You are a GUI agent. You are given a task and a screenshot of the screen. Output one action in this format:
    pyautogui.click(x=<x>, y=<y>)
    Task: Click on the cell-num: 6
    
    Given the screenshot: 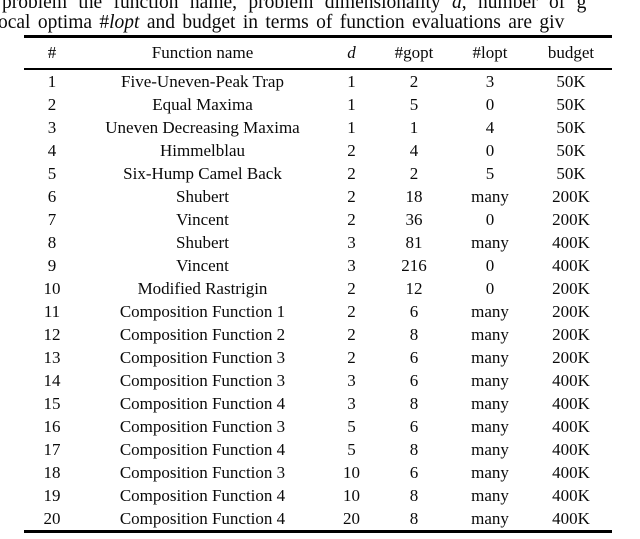 What is the action you would take?
    pyautogui.click(x=52, y=196)
    